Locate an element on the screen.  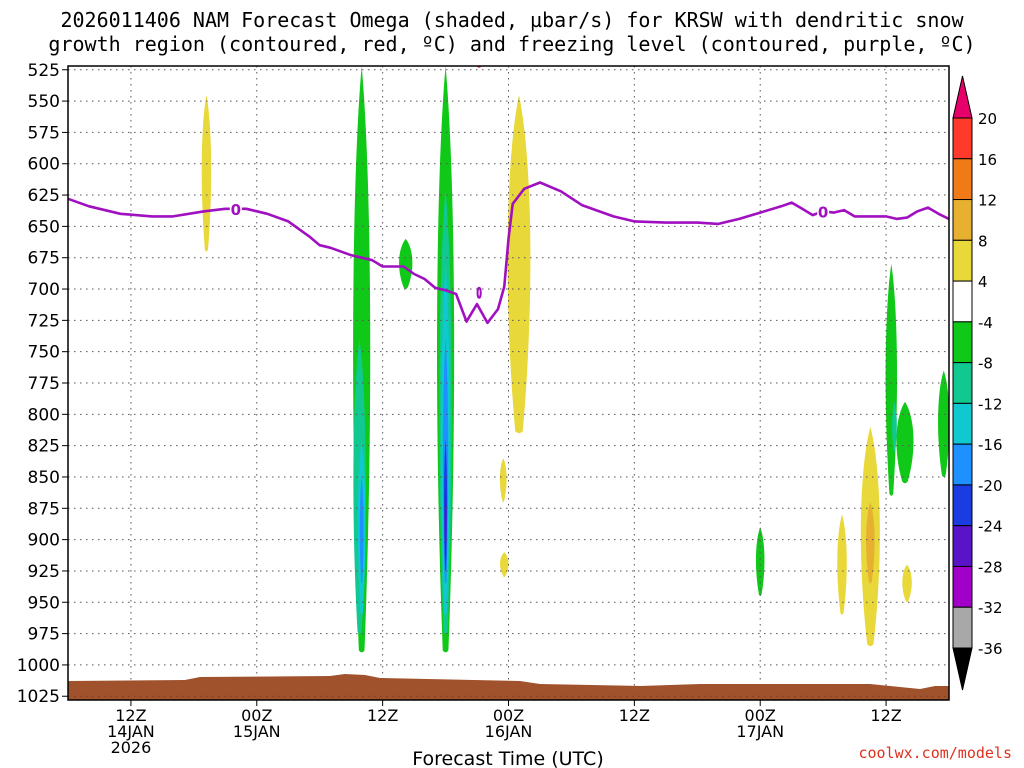
x-tick-label: 2026 is located at coordinates (131, 747).